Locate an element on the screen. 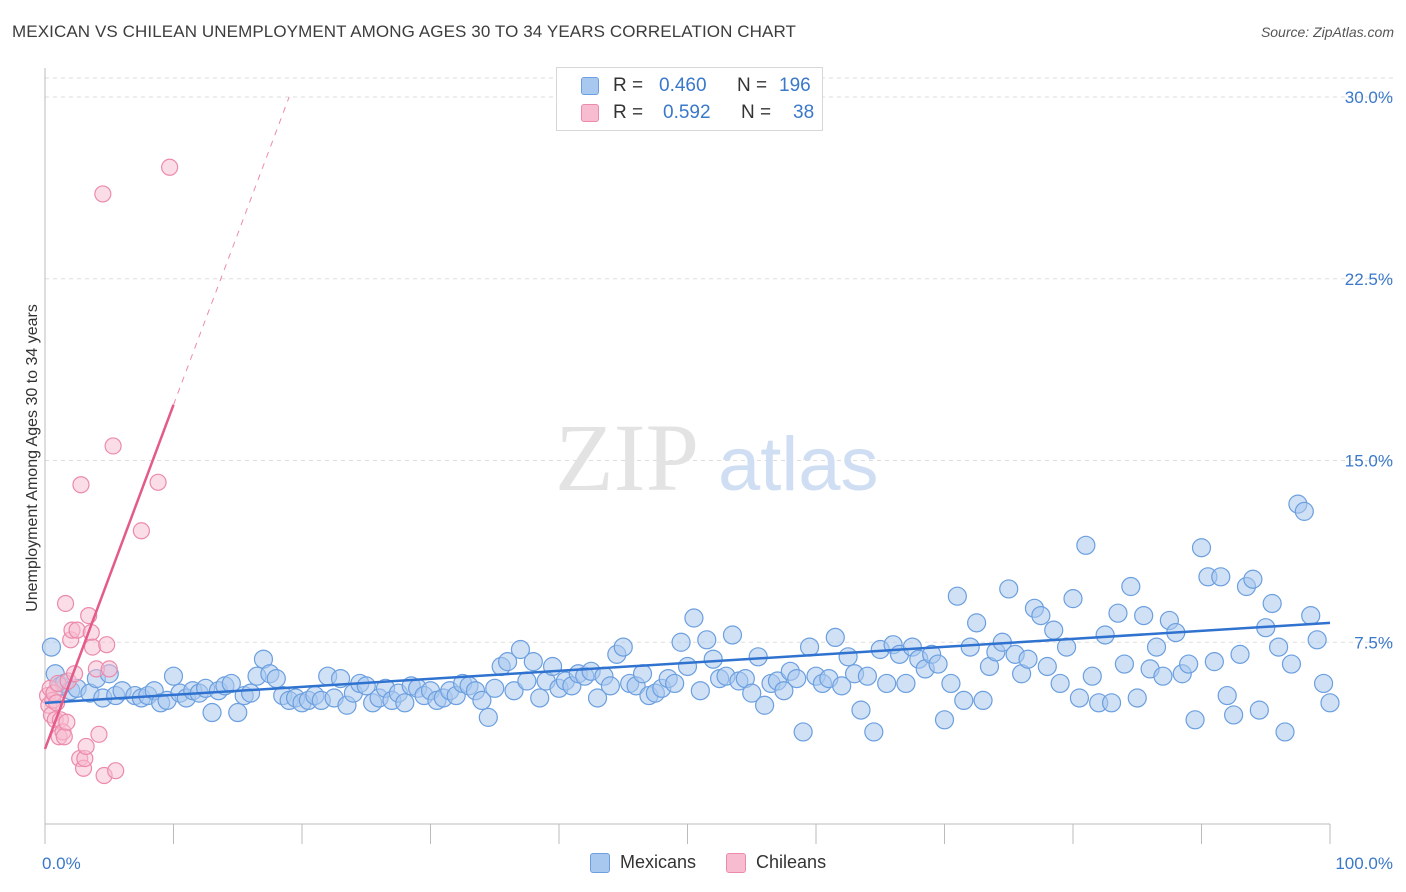 The width and height of the screenshot is (1406, 892). legend-row-chileans: R = 0.592 N = 38 is located at coordinates (697, 113).